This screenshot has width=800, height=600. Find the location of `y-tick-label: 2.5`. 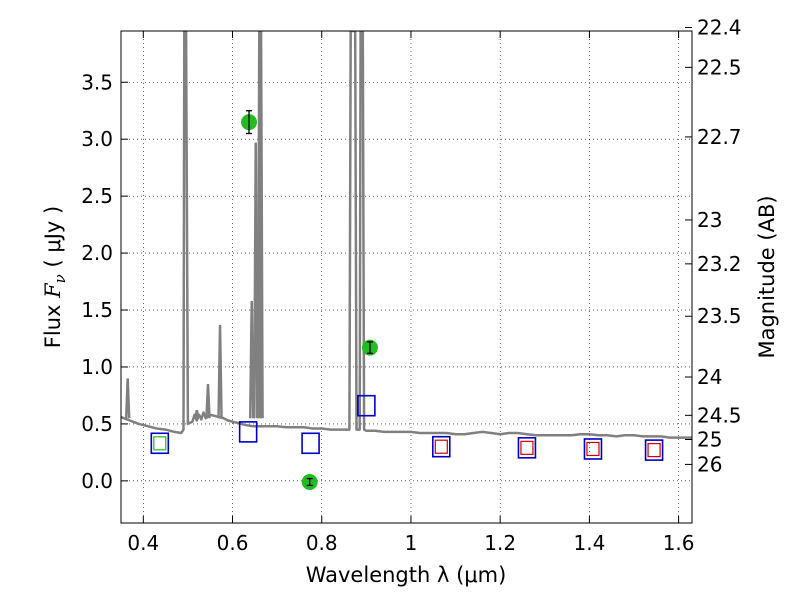

y-tick-label: 2.5 is located at coordinates (97, 196).